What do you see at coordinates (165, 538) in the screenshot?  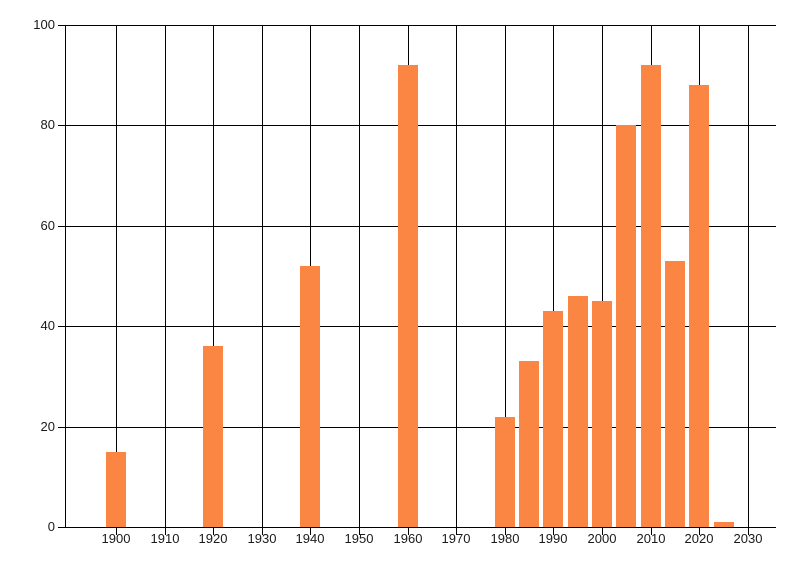 I see `x-tick-label: 1910` at bounding box center [165, 538].